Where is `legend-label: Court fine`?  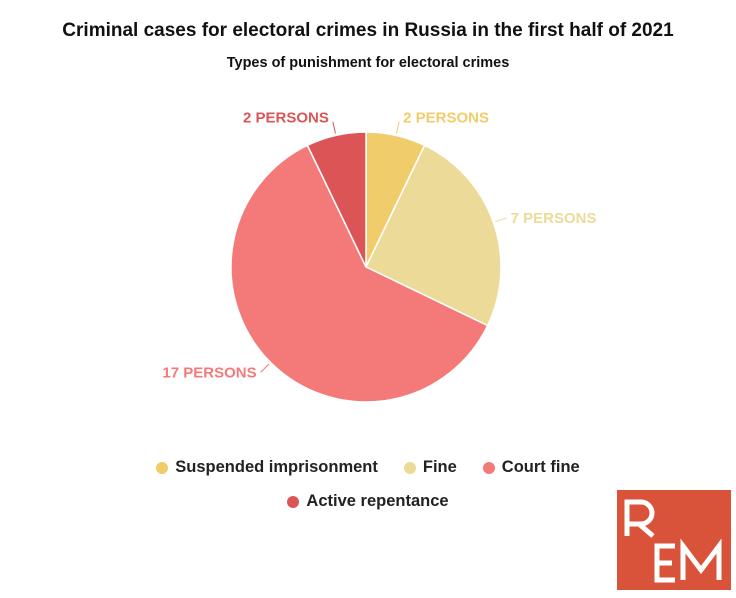 legend-label: Court fine is located at coordinates (540, 467).